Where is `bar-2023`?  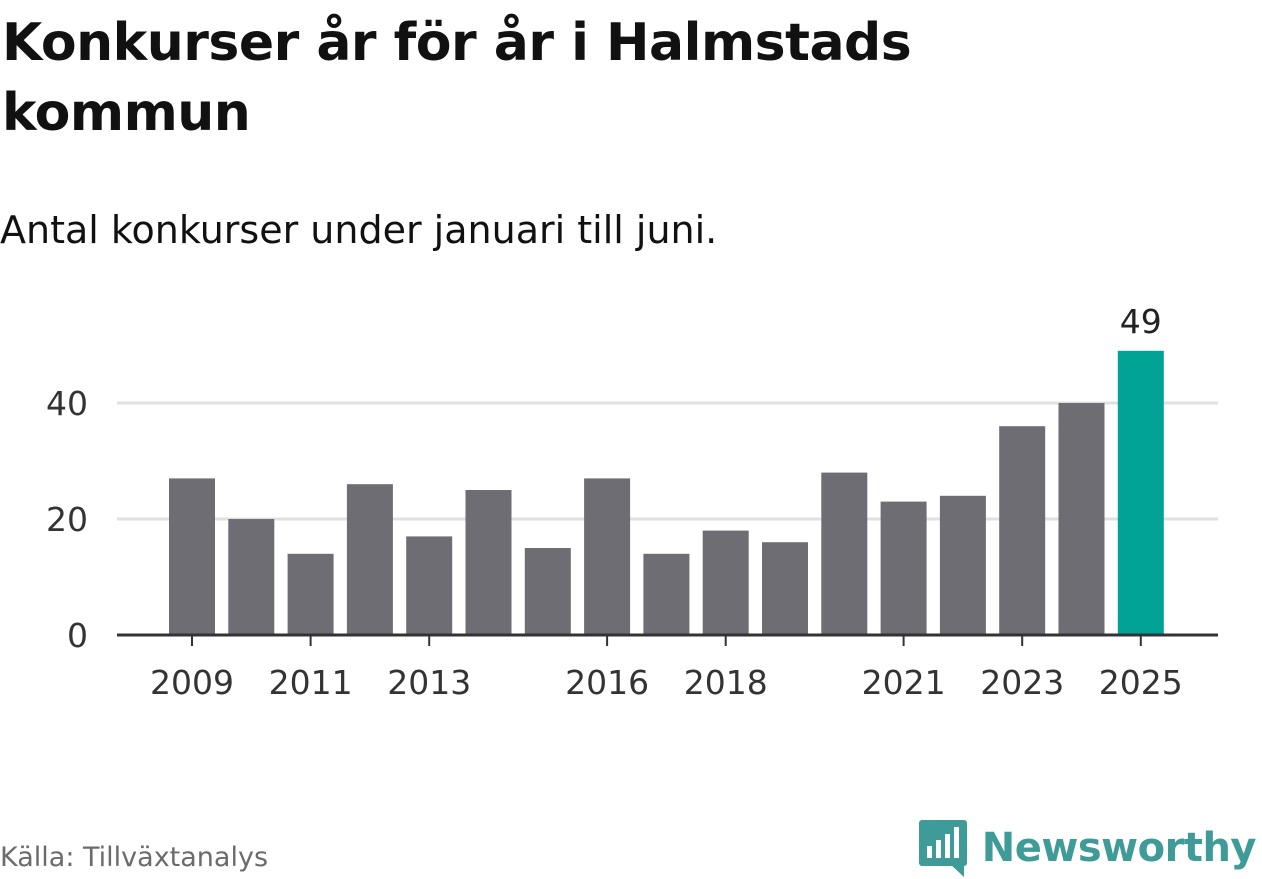 bar-2023 is located at coordinates (1022, 530).